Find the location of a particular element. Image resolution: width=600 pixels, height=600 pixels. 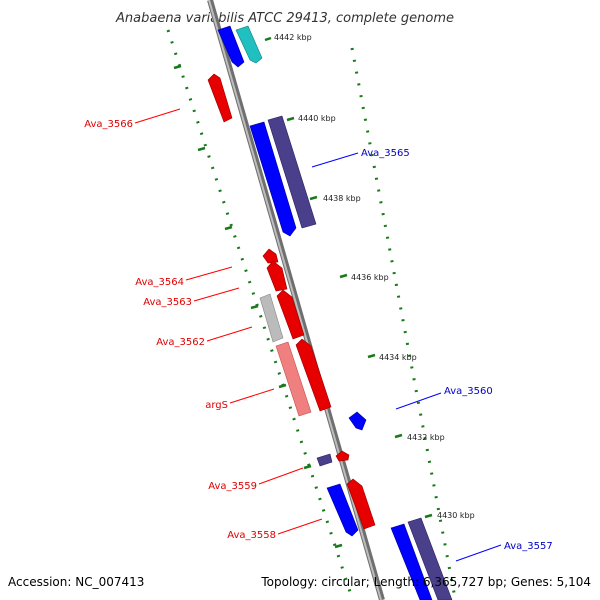

gene-label-ava-3566: Ava_3566 is located at coordinates (108, 124).